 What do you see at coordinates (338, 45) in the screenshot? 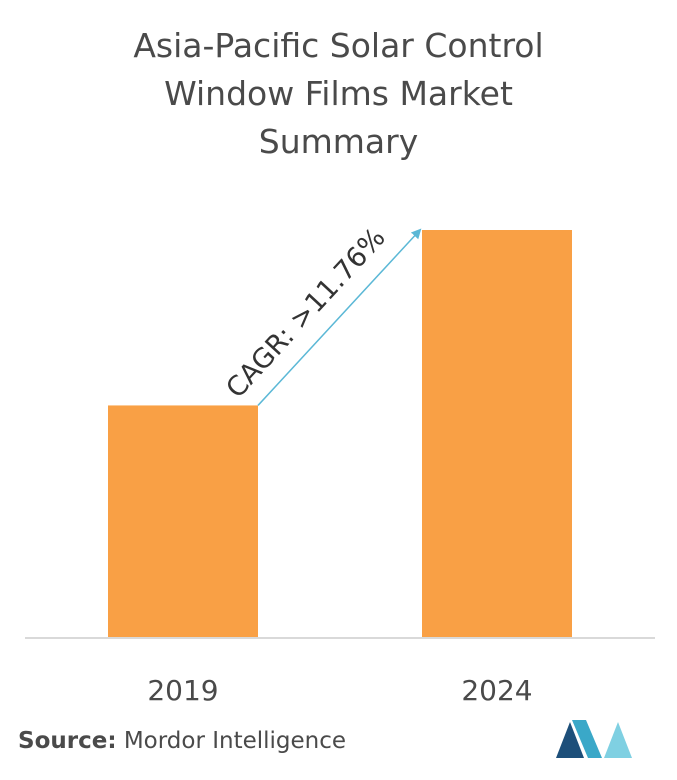
I see `chart-title-line-1: Asia-Pacific Solar Control` at bounding box center [338, 45].